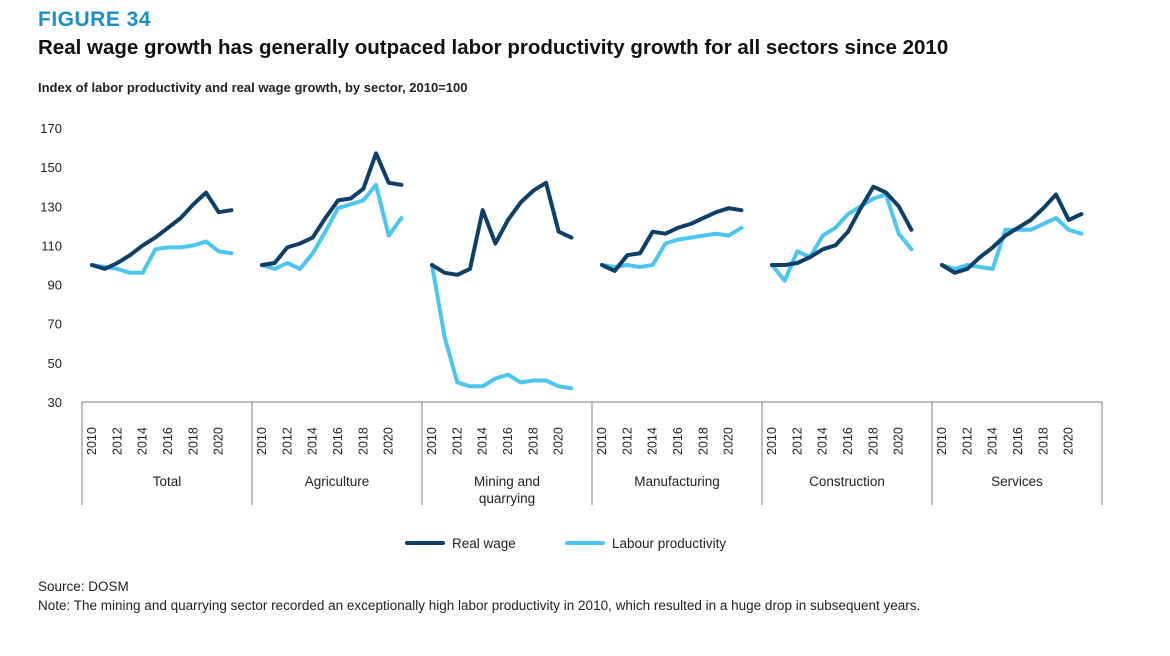 The height and width of the screenshot is (656, 1170). Describe the element at coordinates (95, 19) in the screenshot. I see `figure-label: FIGURE 34` at that location.